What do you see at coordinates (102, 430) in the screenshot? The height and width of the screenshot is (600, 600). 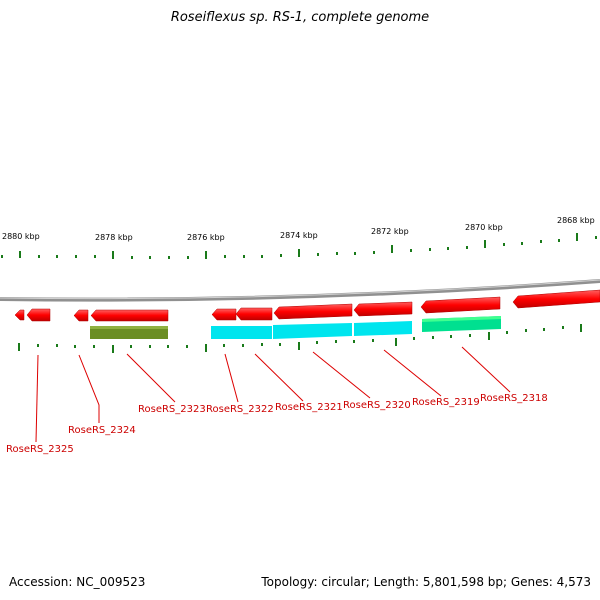 I see `gene-label: RoseRS_2324` at bounding box center [102, 430].